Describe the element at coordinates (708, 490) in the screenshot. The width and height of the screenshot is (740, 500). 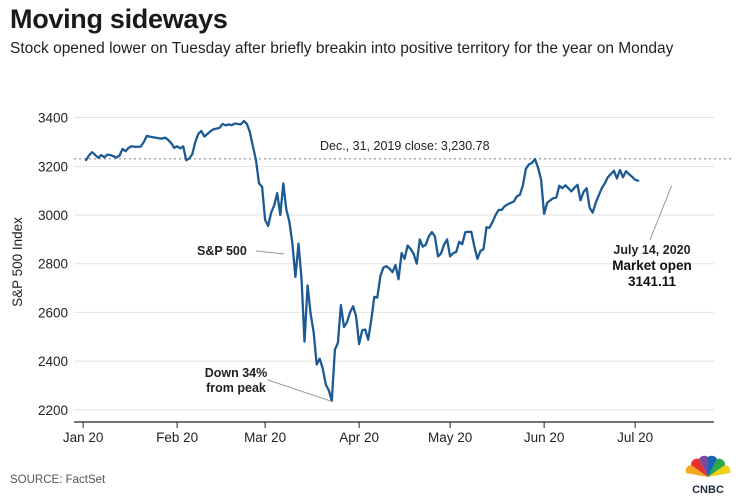
I see `logo-wordmark: CNBC` at that location.